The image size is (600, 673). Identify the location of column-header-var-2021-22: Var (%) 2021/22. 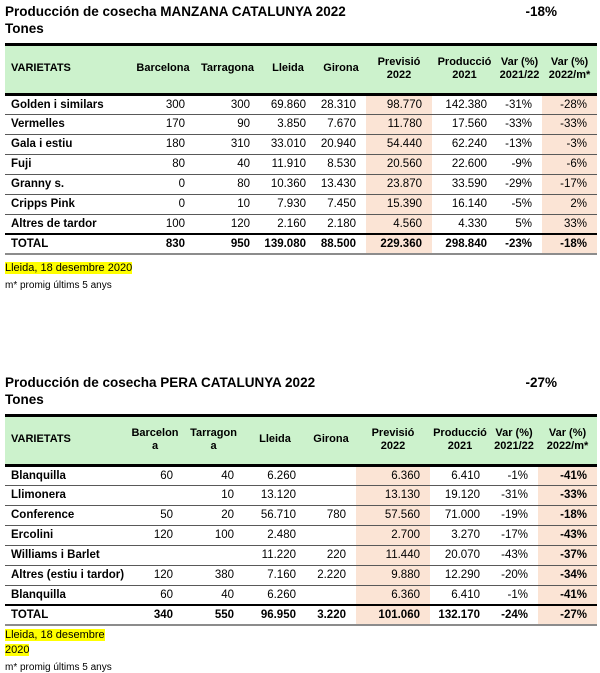
(514, 441).